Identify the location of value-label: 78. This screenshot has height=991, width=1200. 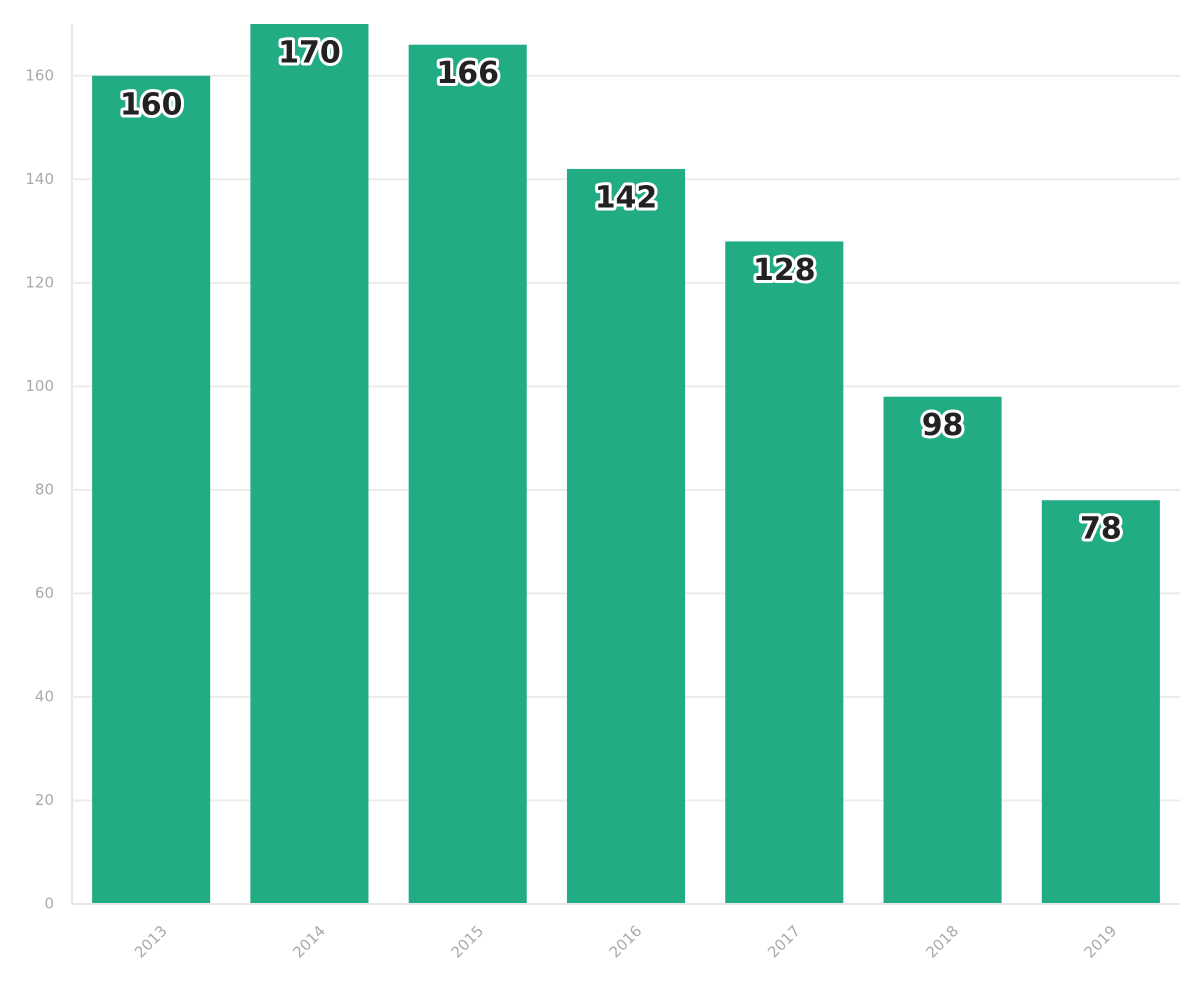
(1101, 529).